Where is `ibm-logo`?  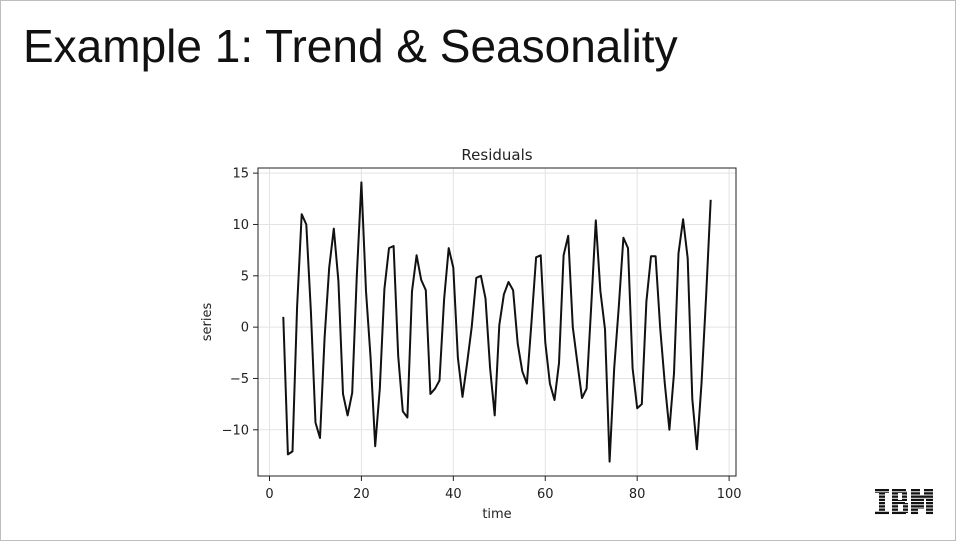 ibm-logo is located at coordinates (904, 502).